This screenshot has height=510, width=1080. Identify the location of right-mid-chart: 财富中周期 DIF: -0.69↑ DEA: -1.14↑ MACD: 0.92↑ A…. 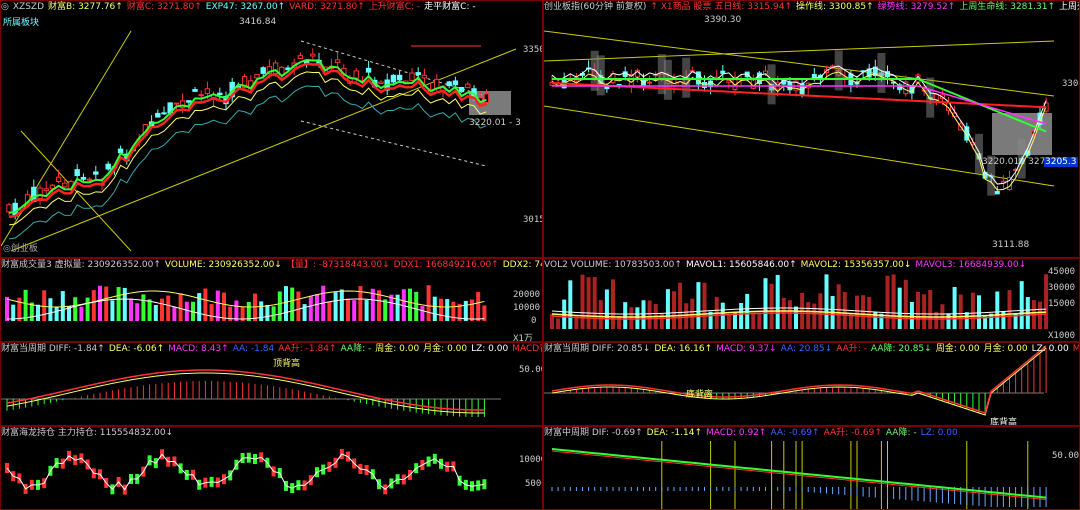
(811, 468).